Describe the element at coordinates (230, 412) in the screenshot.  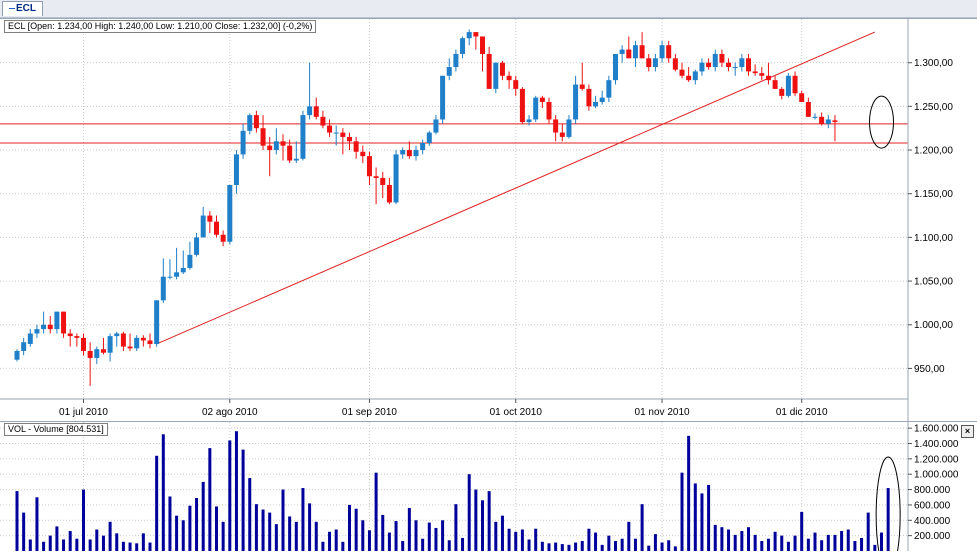
I see `price-x-tick-label: 02 ago 2010` at that location.